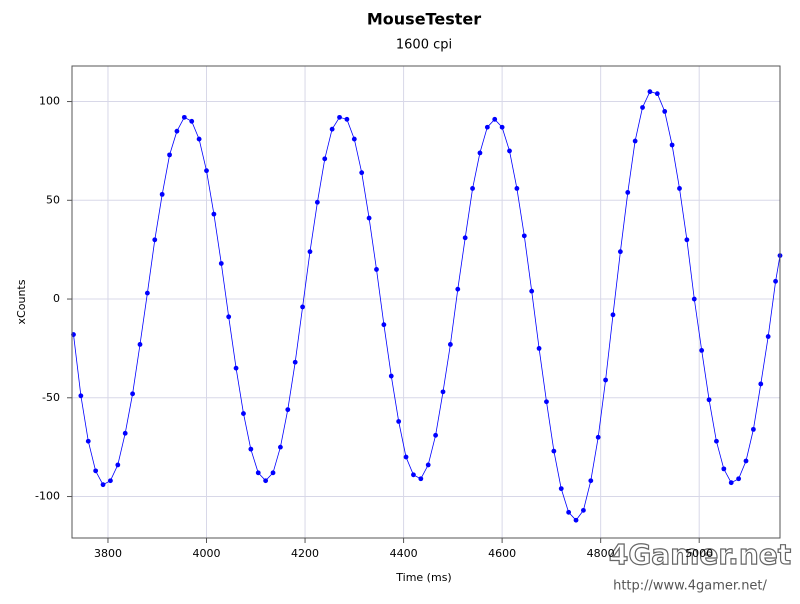  Describe the element at coordinates (404, 553) in the screenshot. I see `x-tick-label: 4400` at that location.